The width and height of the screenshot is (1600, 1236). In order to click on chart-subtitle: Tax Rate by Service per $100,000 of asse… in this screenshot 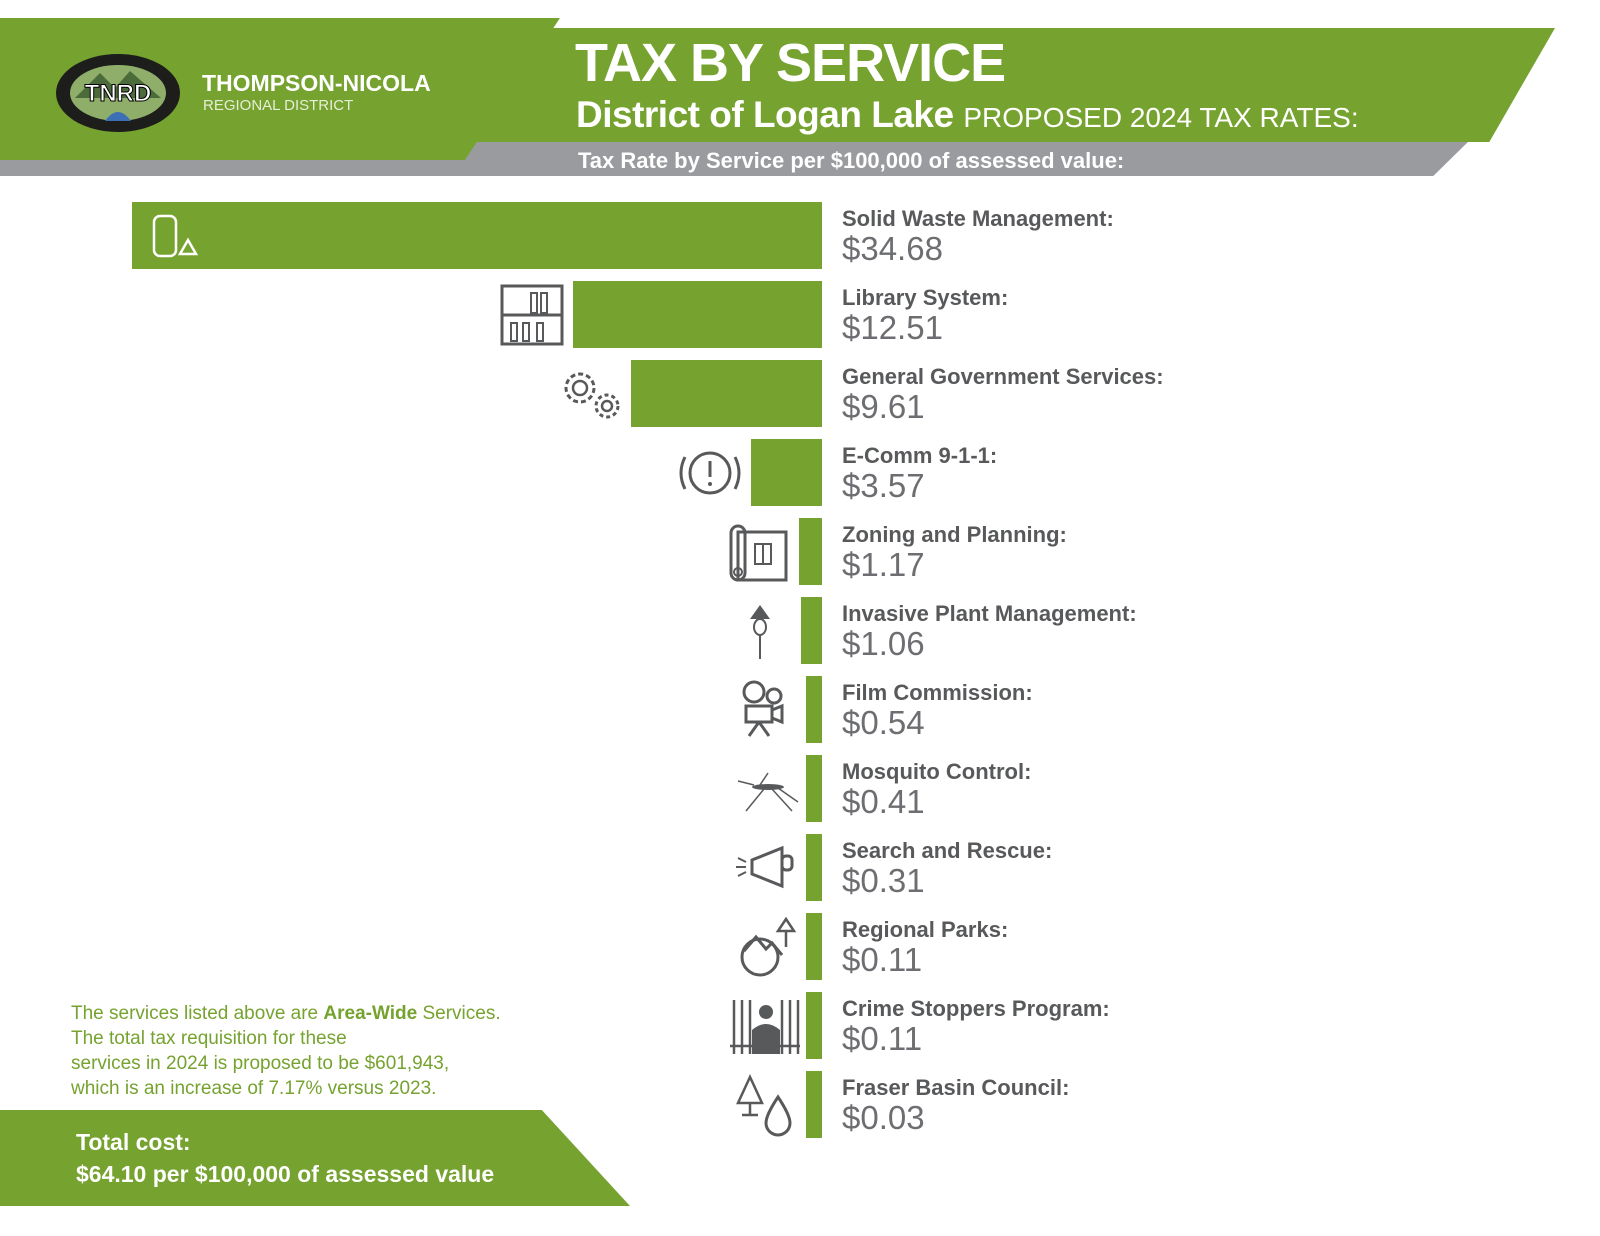, I will do `click(851, 160)`.